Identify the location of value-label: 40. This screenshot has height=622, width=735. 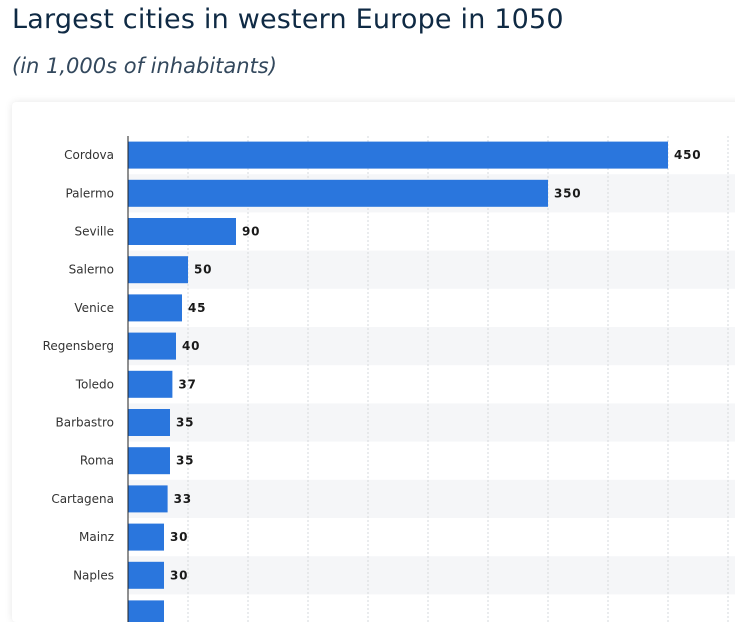
(191, 346).